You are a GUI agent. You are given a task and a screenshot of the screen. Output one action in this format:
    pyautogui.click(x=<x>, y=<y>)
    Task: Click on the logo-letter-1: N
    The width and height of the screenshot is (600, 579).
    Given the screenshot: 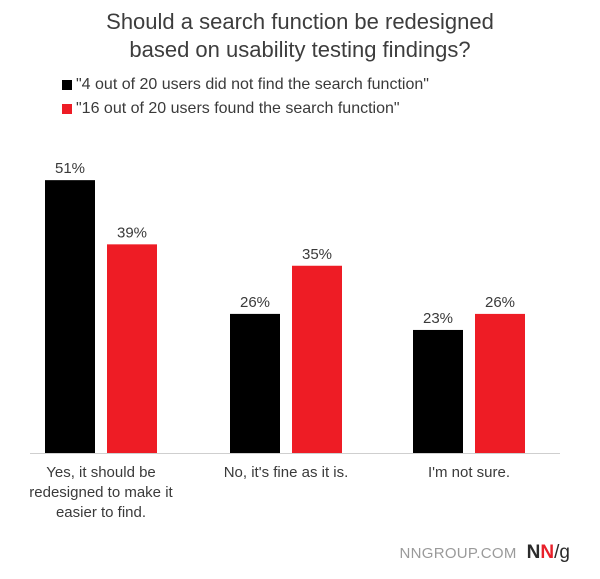 What is the action you would take?
    pyautogui.click(x=533, y=552)
    